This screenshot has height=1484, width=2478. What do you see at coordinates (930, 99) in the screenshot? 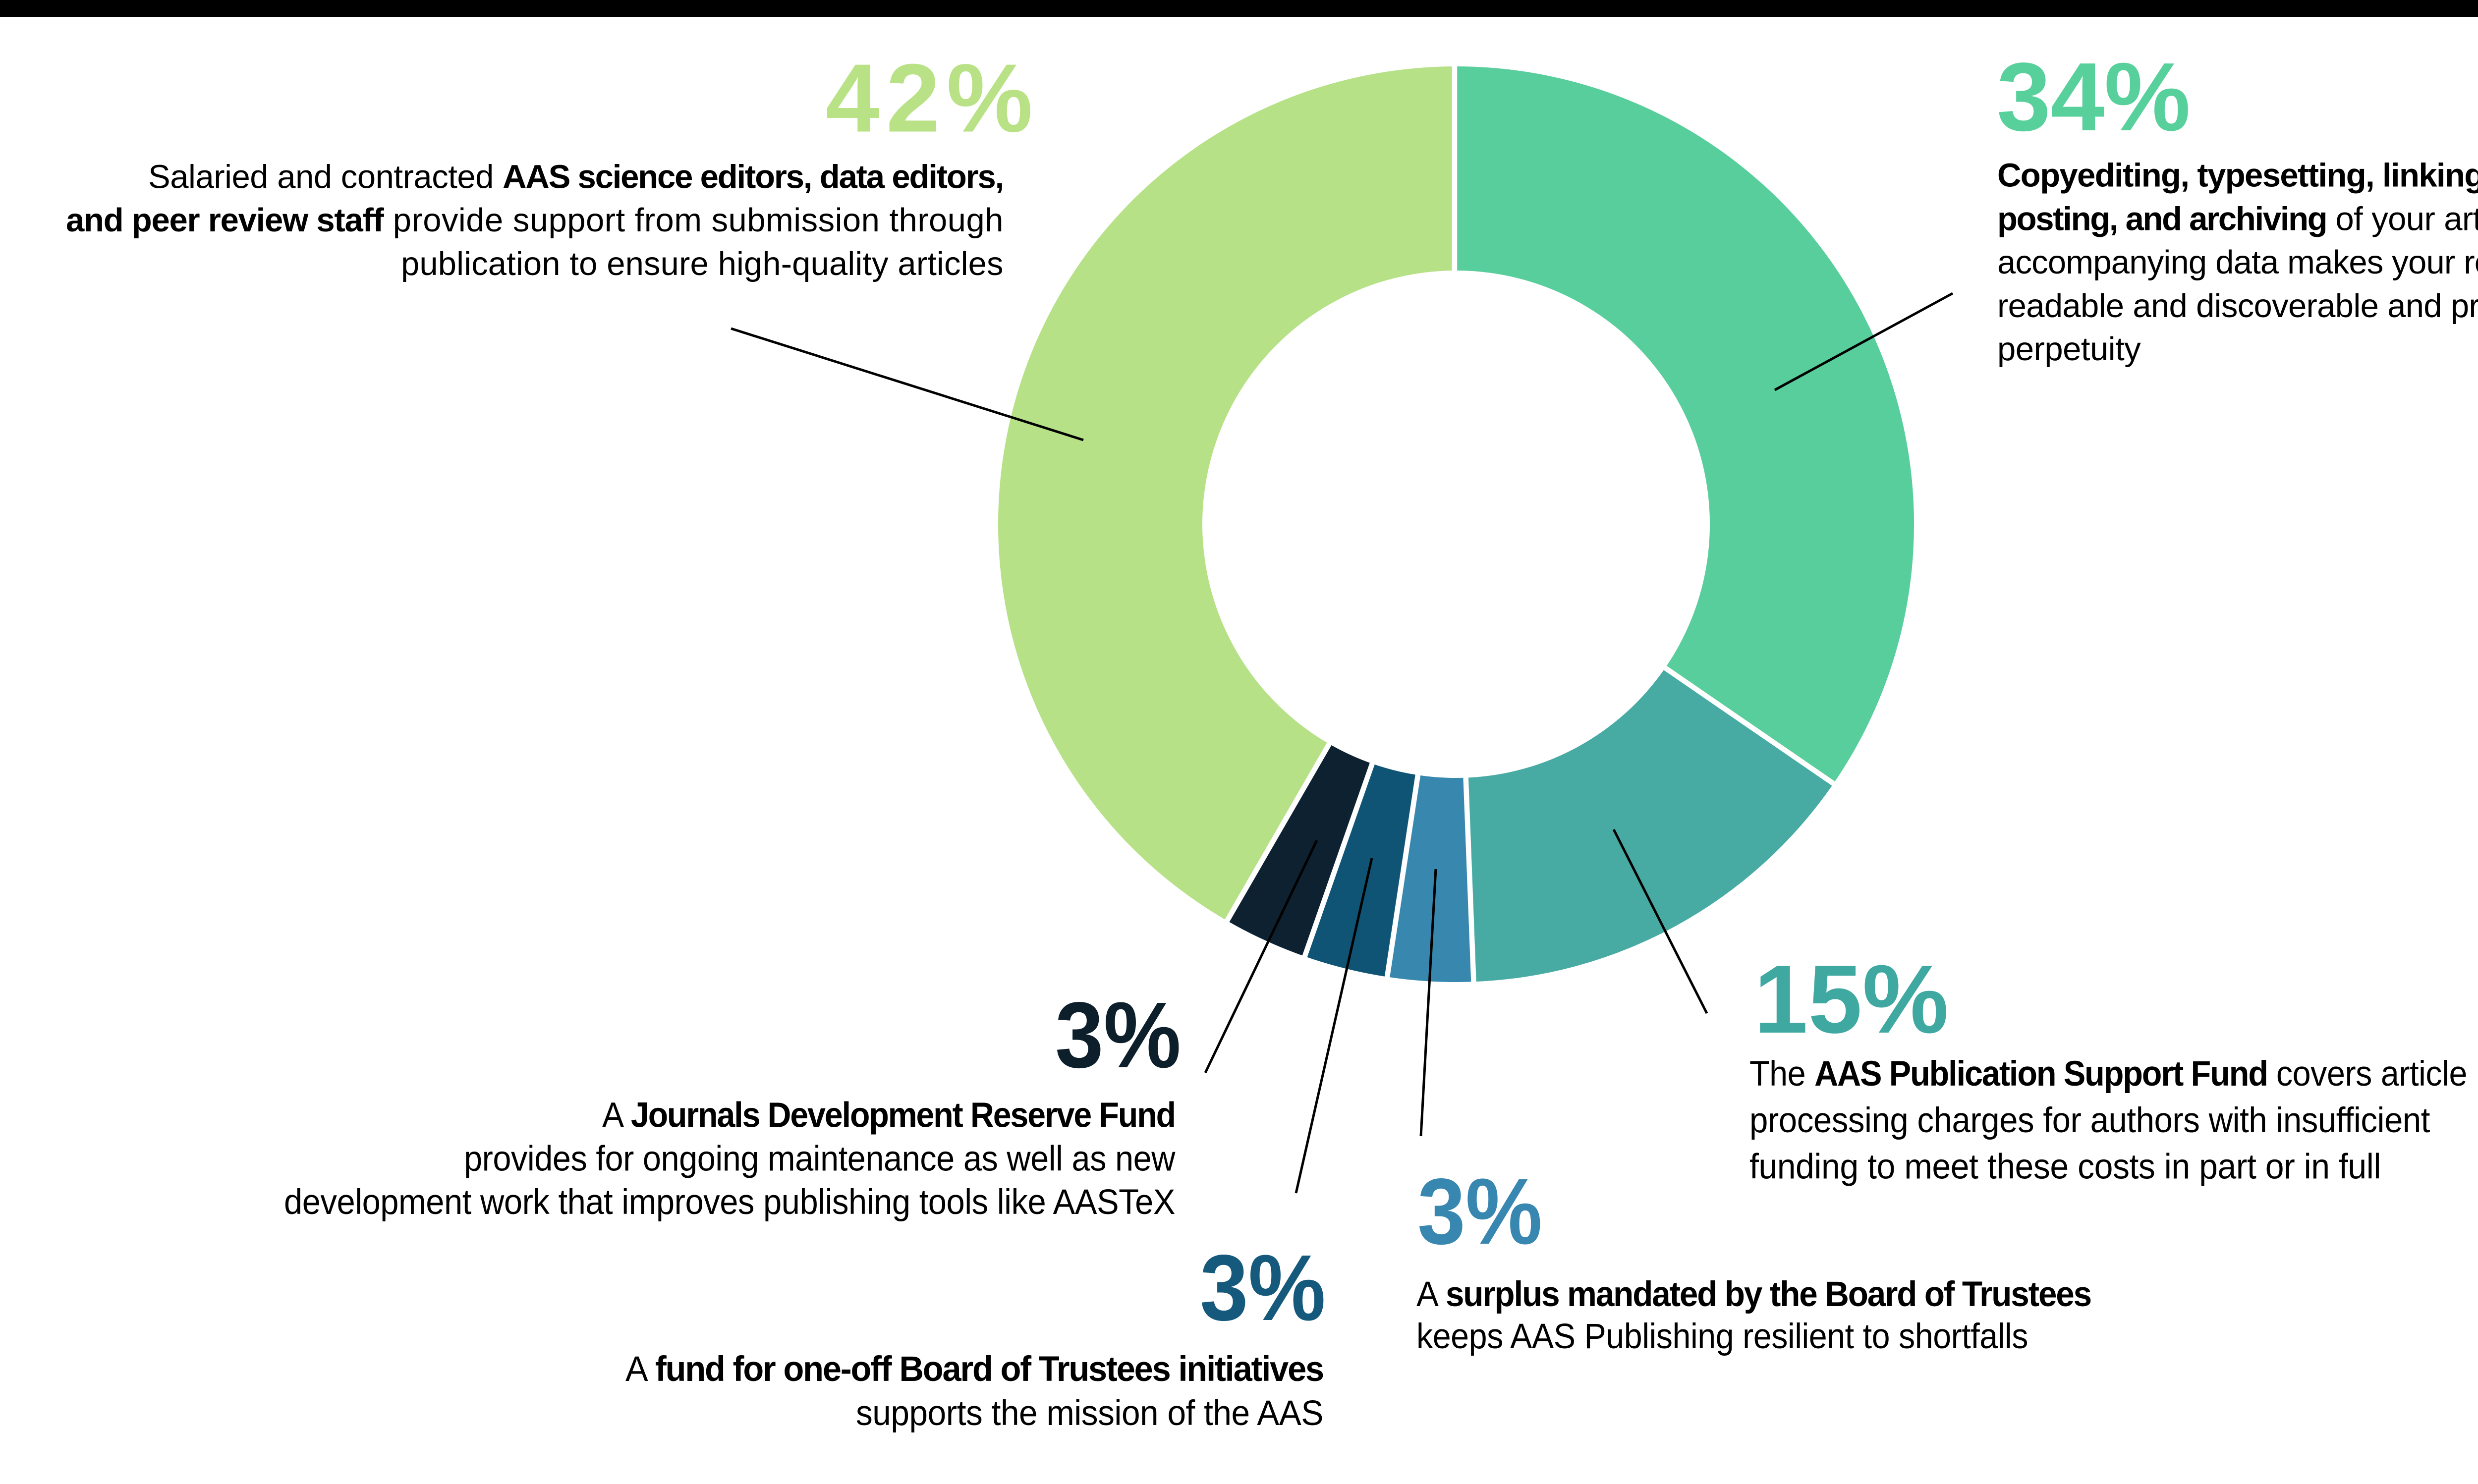
I see `svg-text: 42%` at bounding box center [930, 99].